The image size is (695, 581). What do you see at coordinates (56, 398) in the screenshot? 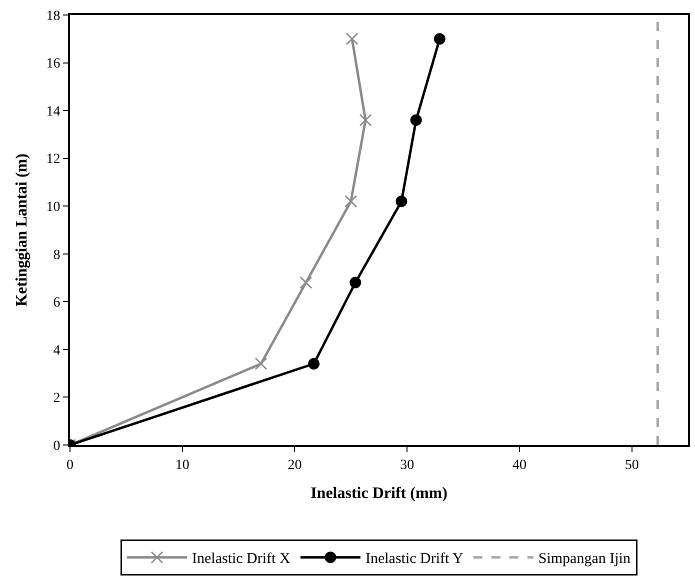
I see `y-tick-label: 2` at bounding box center [56, 398].